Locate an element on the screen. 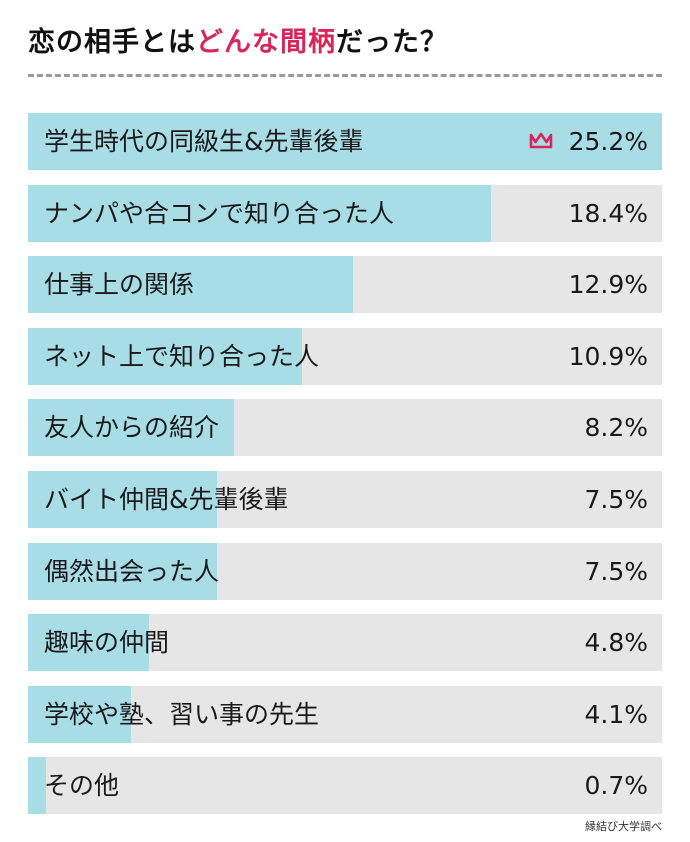 The height and width of the screenshot is (842, 690). bar-row: 仕事上の関係 12.9% is located at coordinates (345, 285).